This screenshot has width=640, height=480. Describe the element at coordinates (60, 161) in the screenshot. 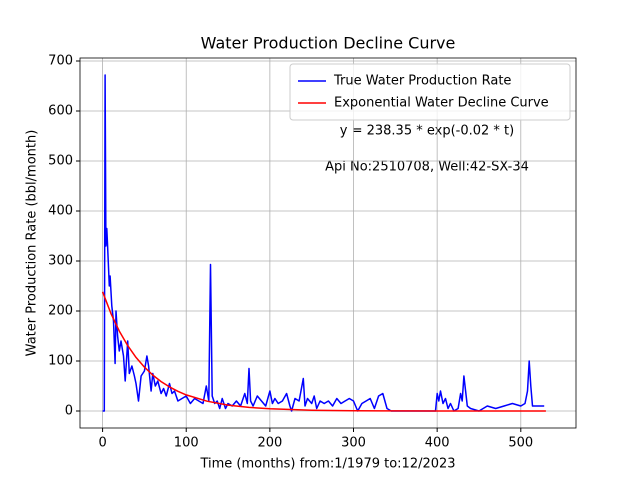

I see `y-tick-label: 500` at that location.